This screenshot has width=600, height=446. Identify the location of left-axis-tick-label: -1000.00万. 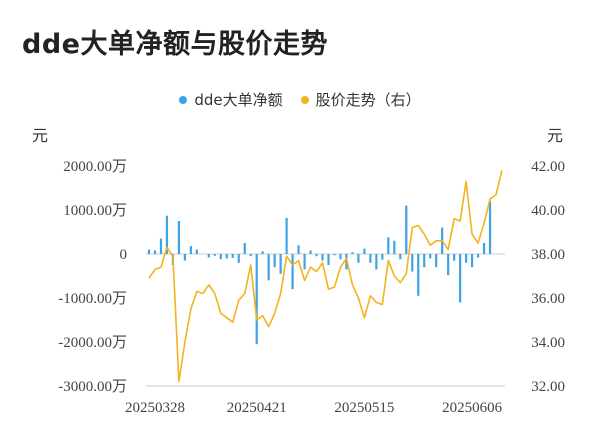
(92, 299).